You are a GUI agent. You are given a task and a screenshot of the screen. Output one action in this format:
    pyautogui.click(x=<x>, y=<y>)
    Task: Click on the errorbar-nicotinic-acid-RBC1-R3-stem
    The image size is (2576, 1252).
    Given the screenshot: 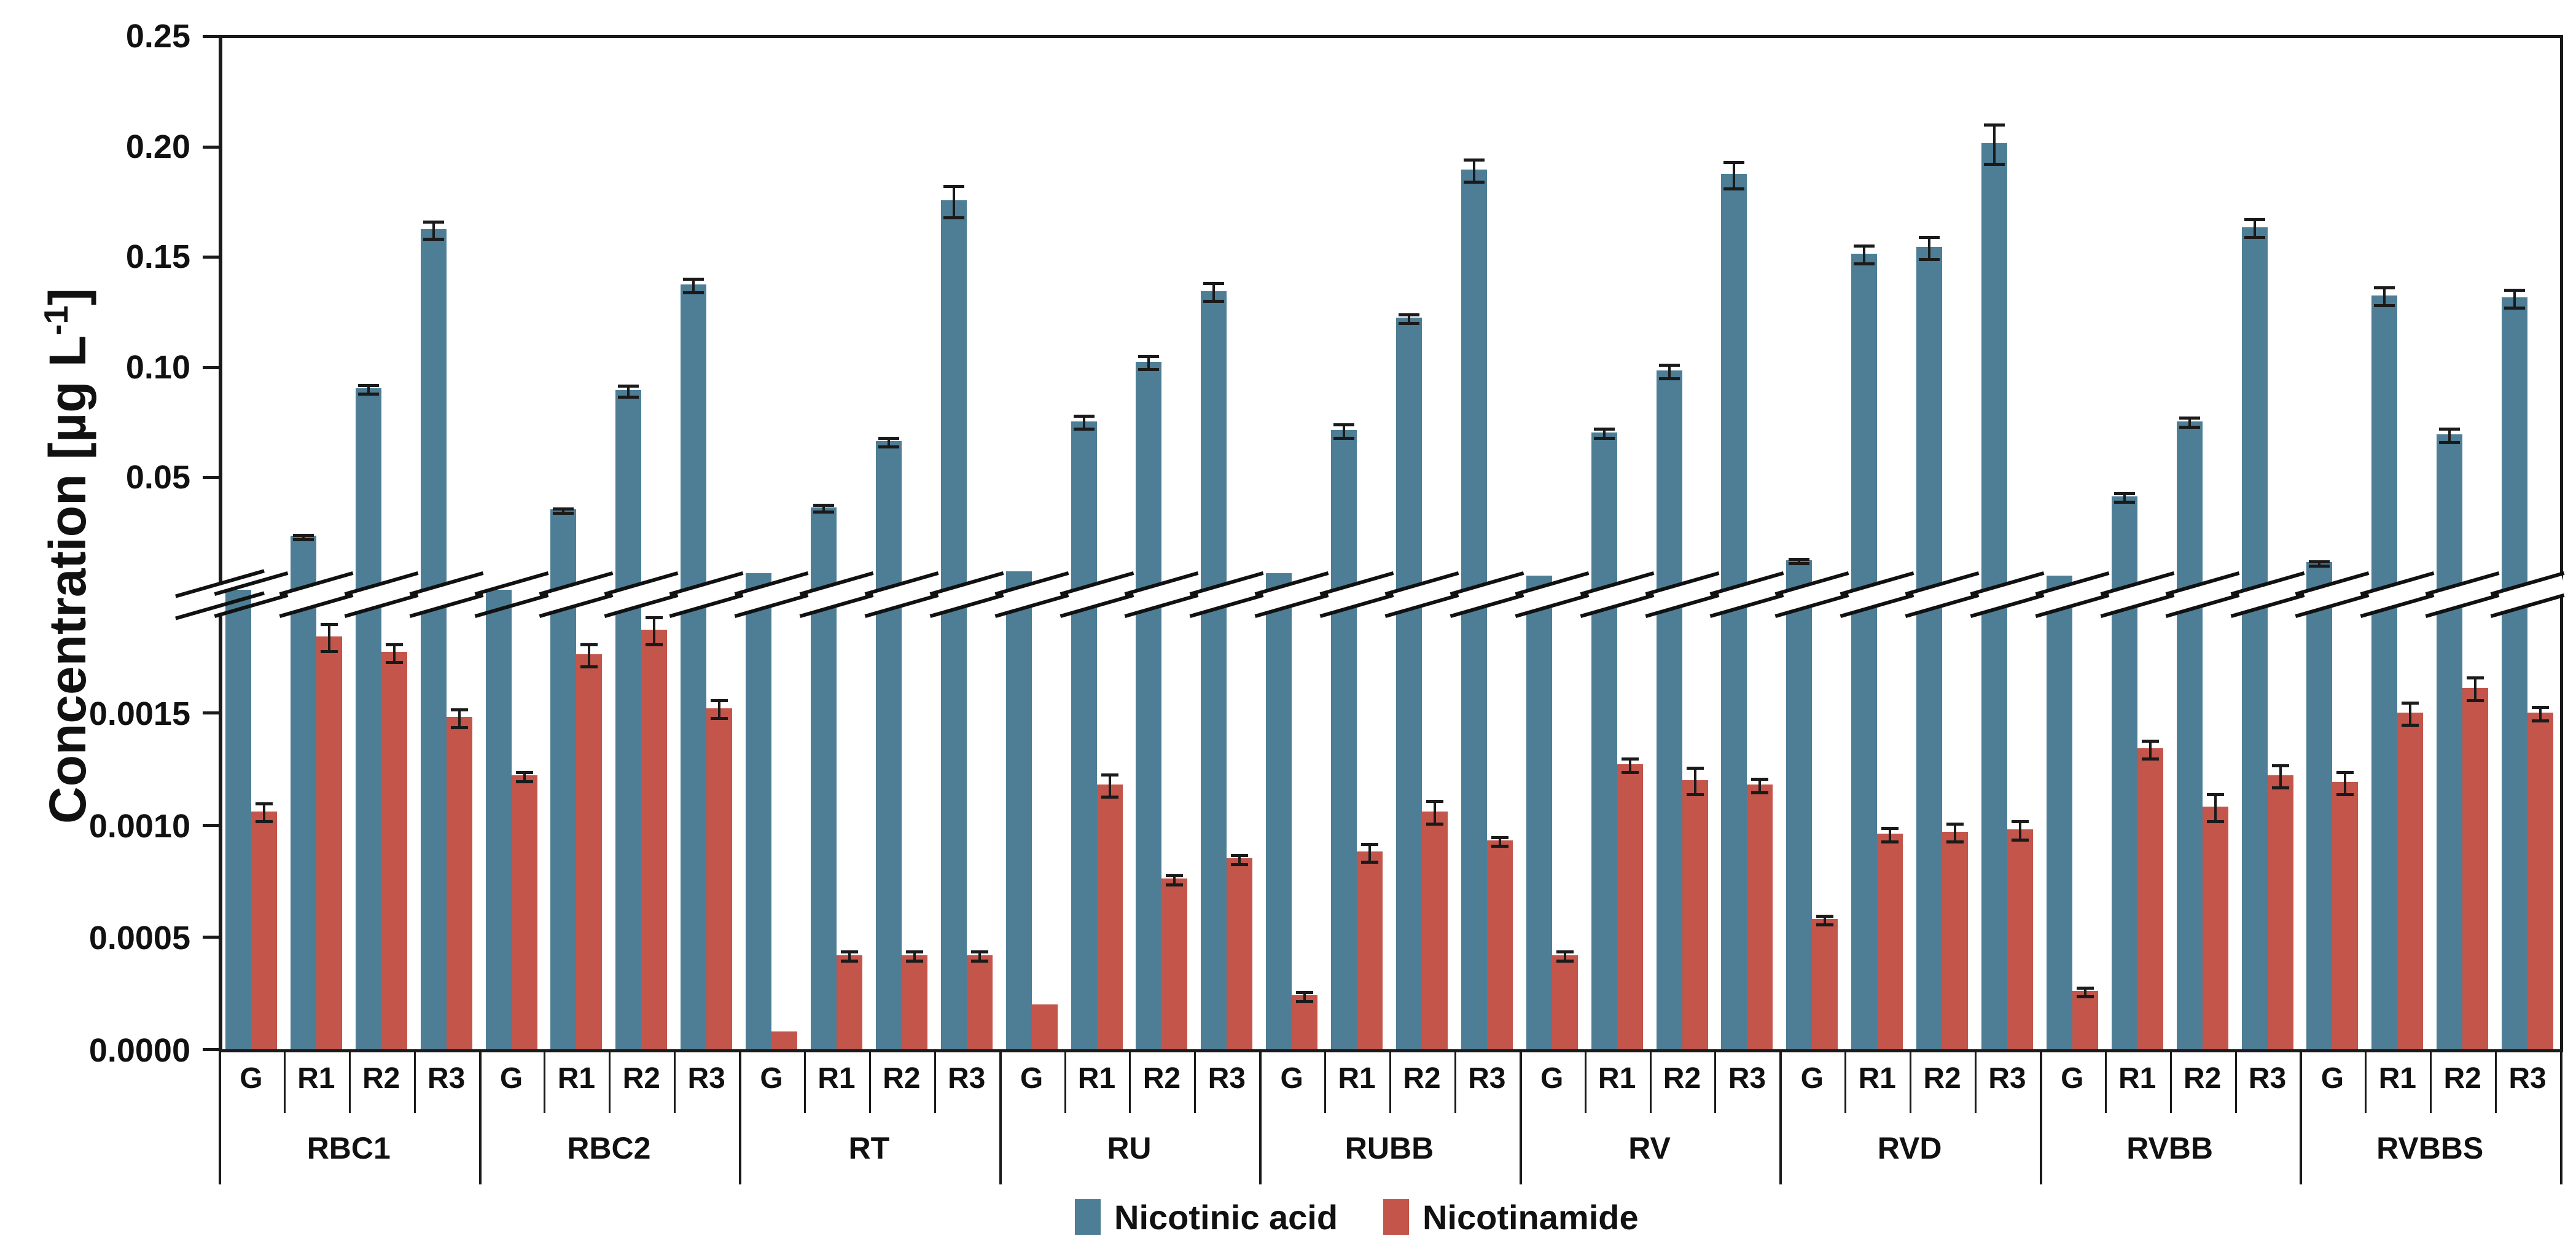 What is the action you would take?
    pyautogui.click(x=433, y=229)
    